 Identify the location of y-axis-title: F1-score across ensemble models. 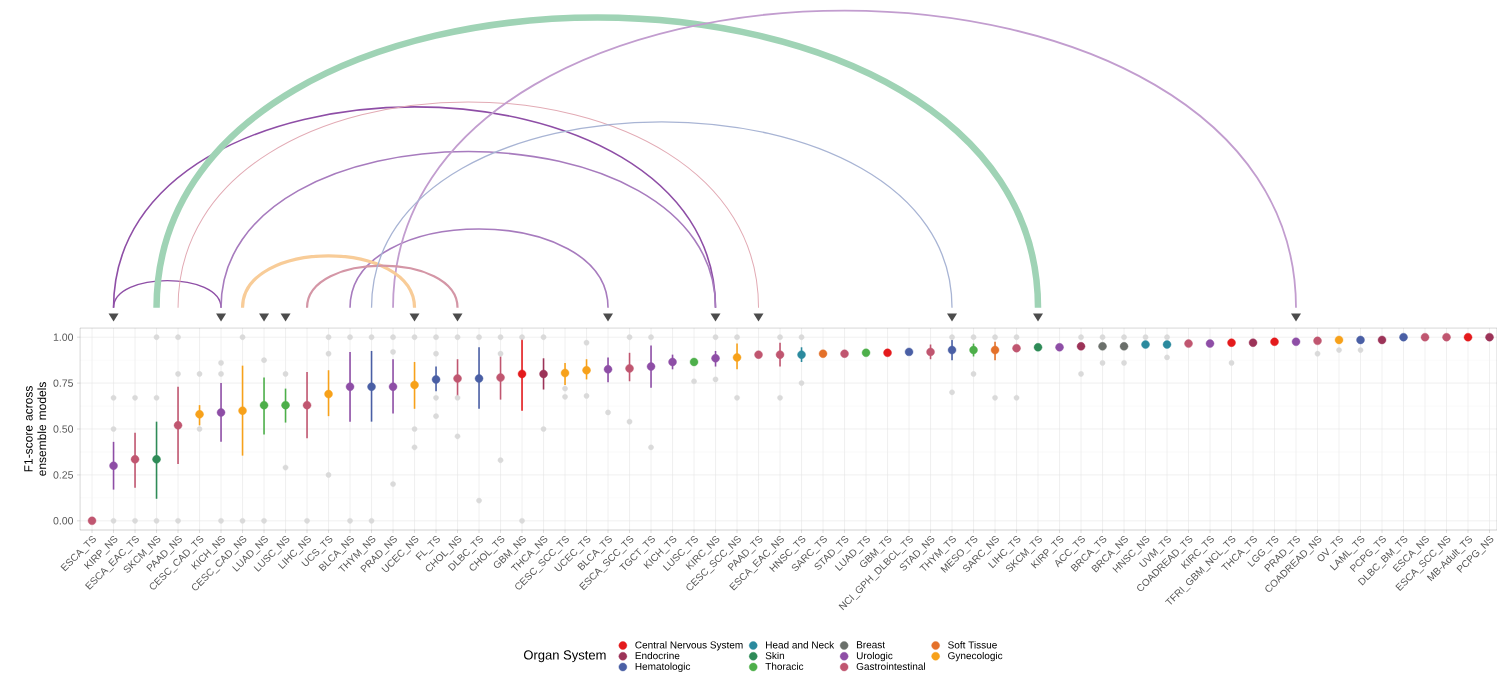
(35, 429).